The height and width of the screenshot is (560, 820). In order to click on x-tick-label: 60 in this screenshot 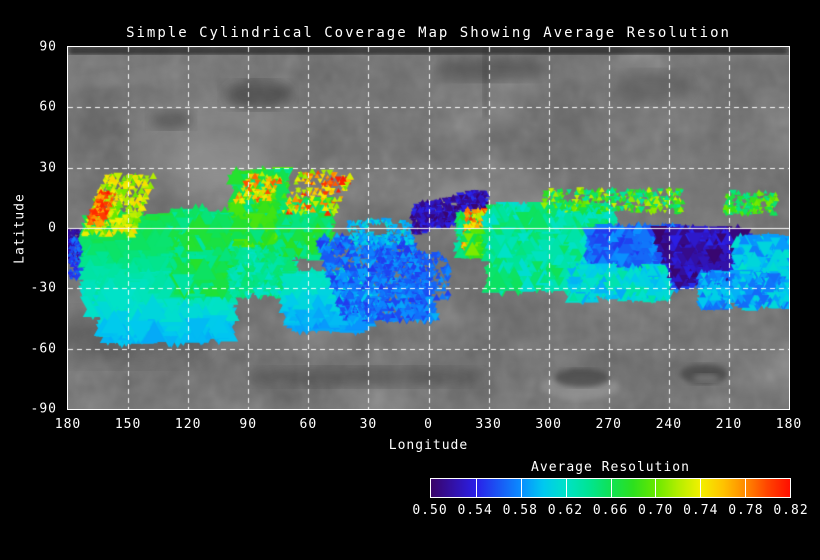, I will do `click(308, 424)`.